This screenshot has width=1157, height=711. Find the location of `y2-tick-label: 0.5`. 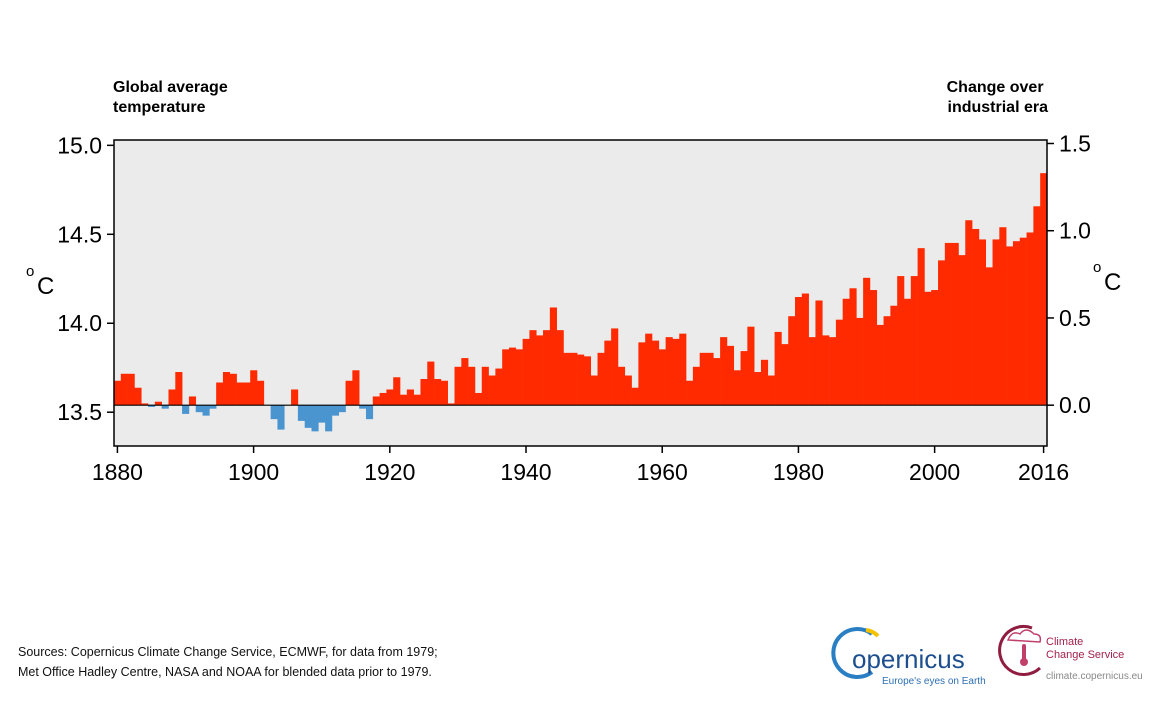

y2-tick-label: 0.5 is located at coordinates (1075, 318).